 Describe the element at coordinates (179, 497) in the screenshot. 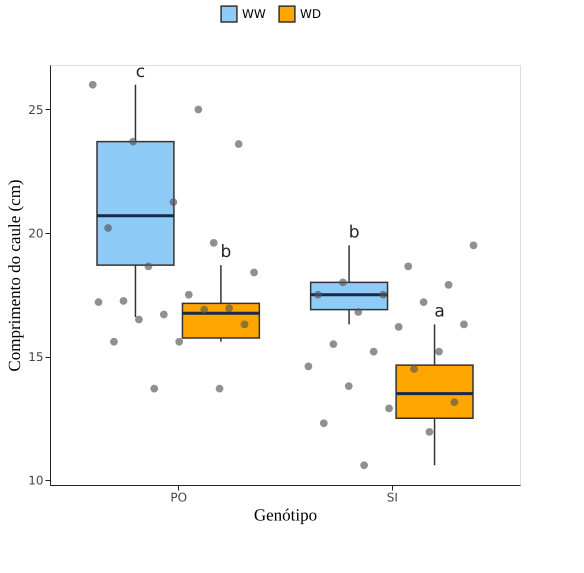

I see `x-tick-label: PO` at that location.